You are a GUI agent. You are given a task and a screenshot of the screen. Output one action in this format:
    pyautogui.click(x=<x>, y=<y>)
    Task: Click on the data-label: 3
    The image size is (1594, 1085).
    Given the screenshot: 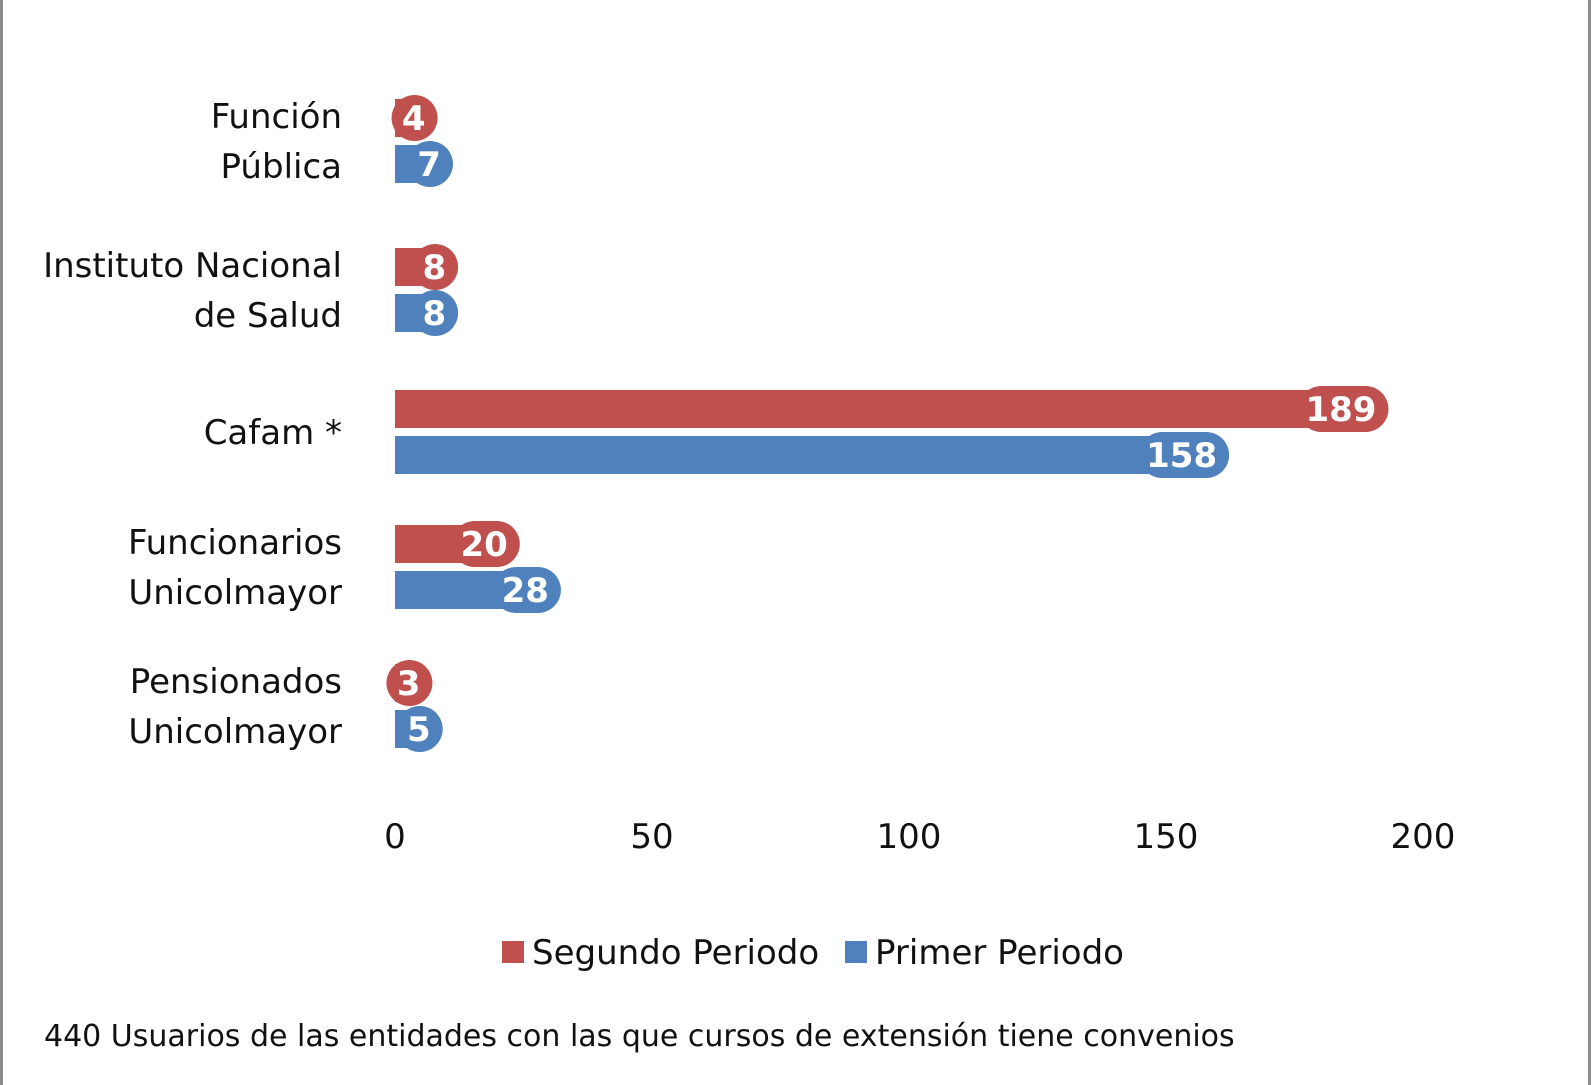 What is the action you would take?
    pyautogui.click(x=409, y=684)
    